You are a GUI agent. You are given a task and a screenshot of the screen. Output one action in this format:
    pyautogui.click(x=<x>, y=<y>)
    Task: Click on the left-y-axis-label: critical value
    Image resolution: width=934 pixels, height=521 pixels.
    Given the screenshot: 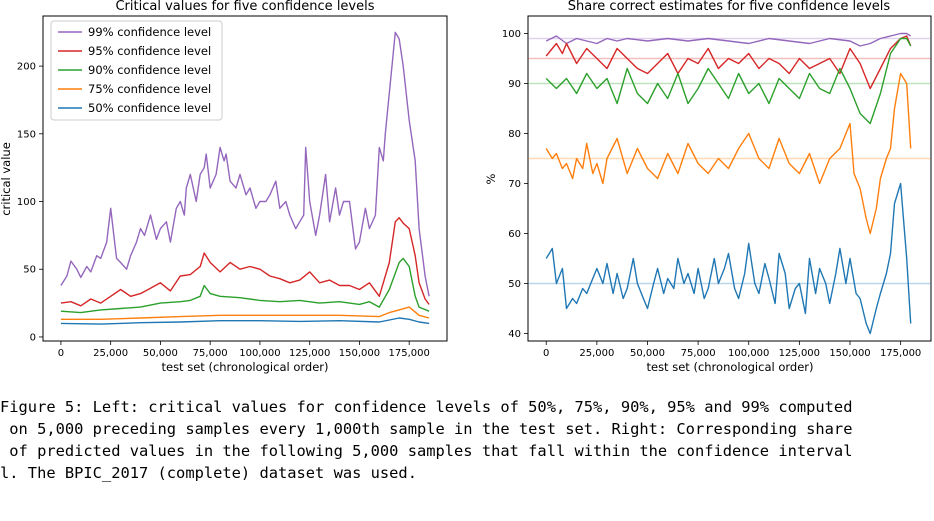 What is the action you would take?
    pyautogui.click(x=6, y=179)
    